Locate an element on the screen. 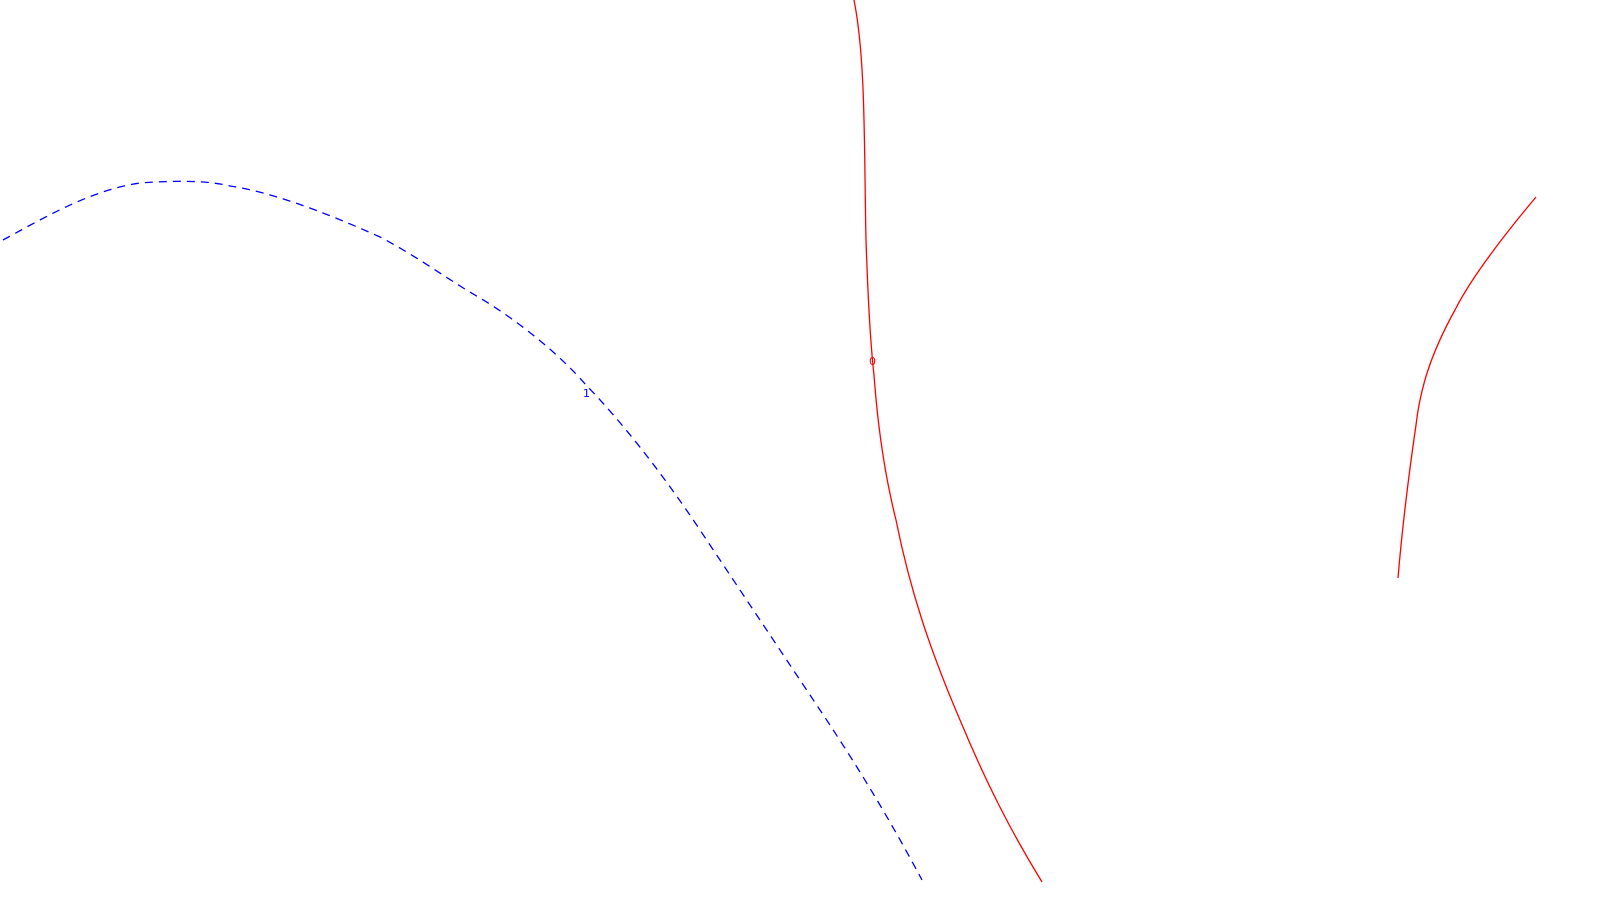 The image size is (1600, 900). red-contour-label: 0 is located at coordinates (872, 361).